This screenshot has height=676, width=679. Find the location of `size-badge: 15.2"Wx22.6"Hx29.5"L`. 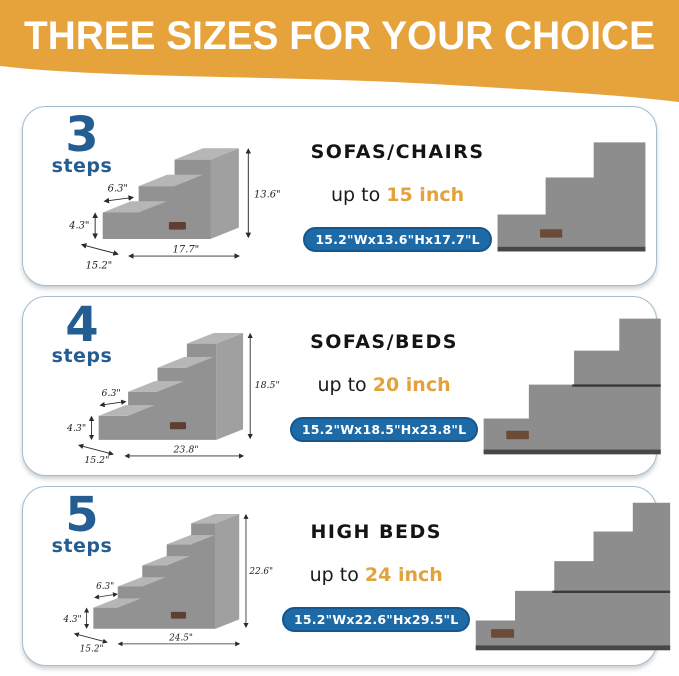

size-badge: 15.2"Wx22.6"Hx29.5"L is located at coordinates (376, 619).